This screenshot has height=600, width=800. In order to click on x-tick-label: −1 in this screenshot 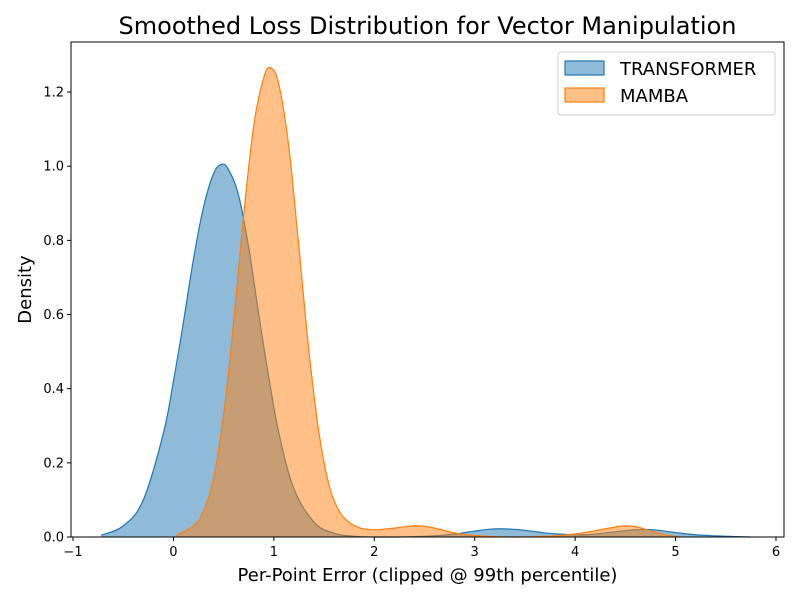, I will do `click(72, 552)`.